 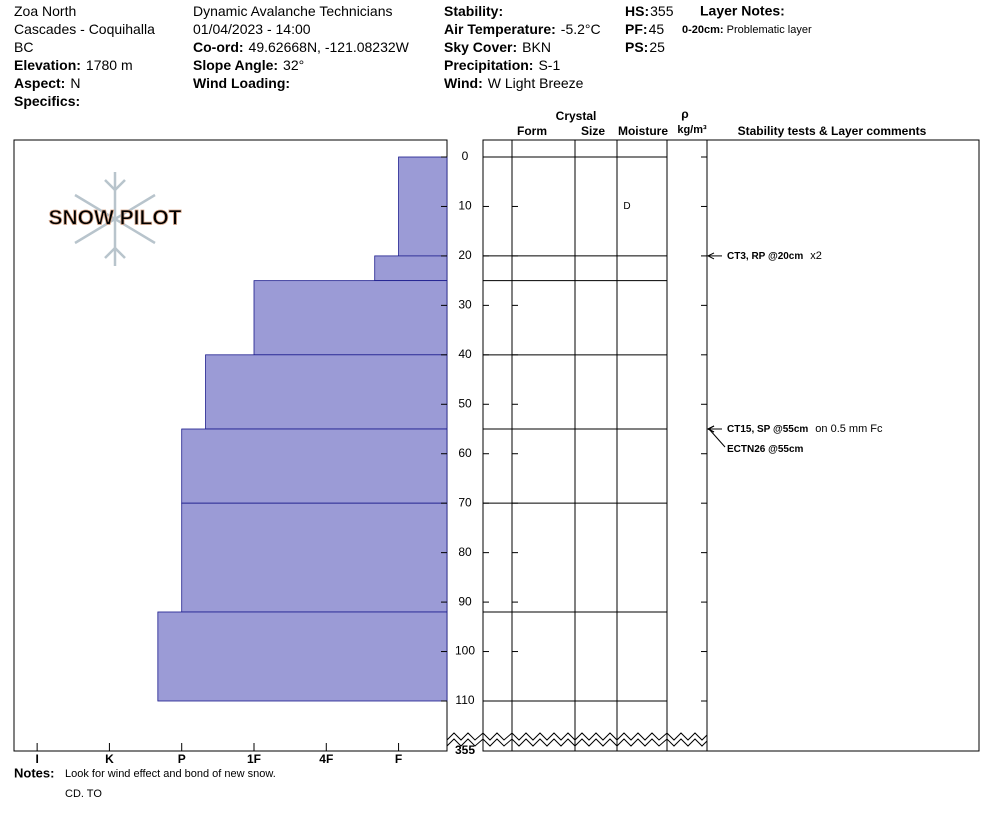 I want to click on field-label: Wind:, so click(x=463, y=83).